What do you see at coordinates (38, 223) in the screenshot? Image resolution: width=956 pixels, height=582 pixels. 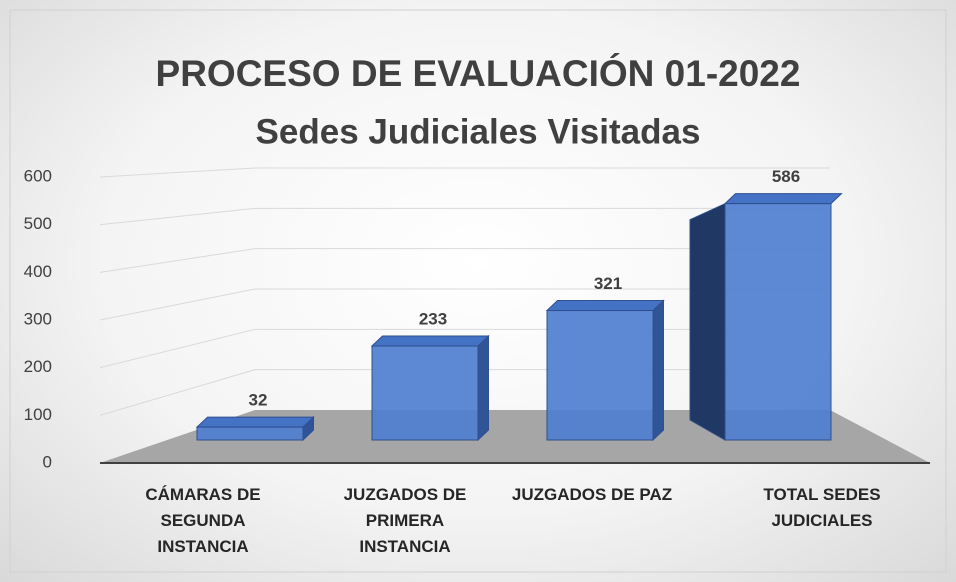 I see `y-tick-label: 500` at bounding box center [38, 223].